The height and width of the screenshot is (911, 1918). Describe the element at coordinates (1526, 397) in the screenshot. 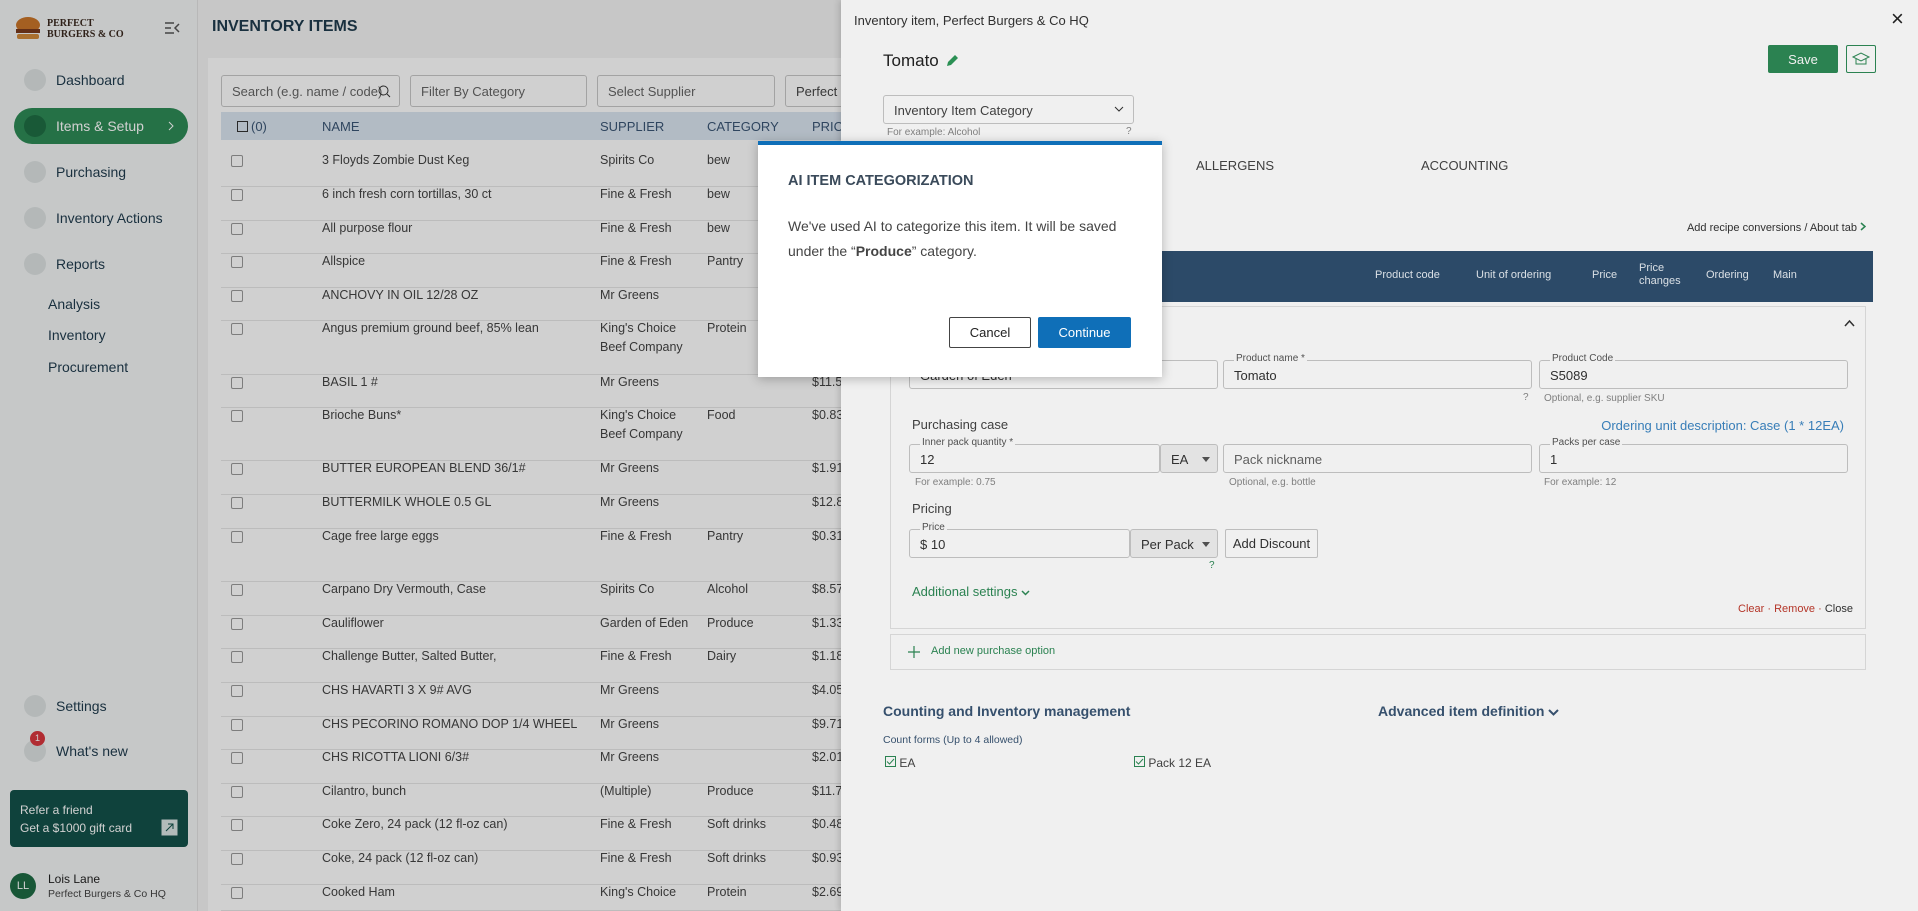

I see `help-mark: ?` at that location.